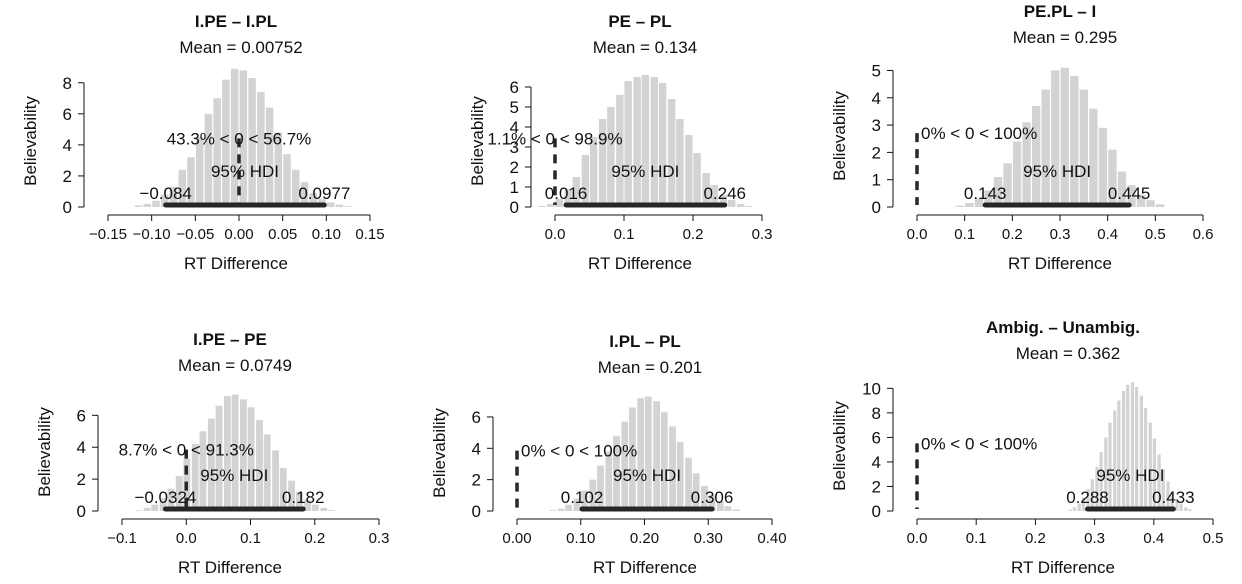 This screenshot has width=1242, height=584. I want to click on y-axis-label: Believability, so click(30, 141).